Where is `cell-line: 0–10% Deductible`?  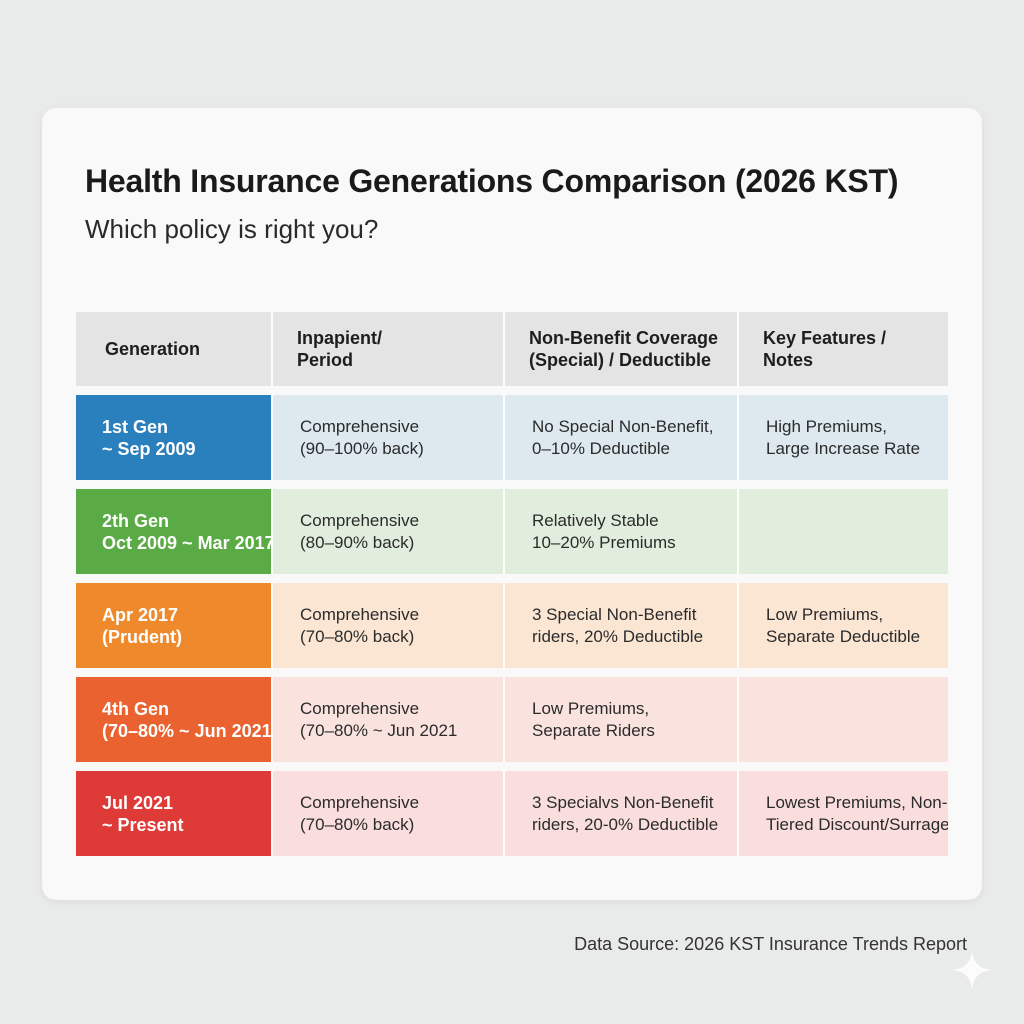 cell-line: 0–10% Deductible is located at coordinates (601, 448).